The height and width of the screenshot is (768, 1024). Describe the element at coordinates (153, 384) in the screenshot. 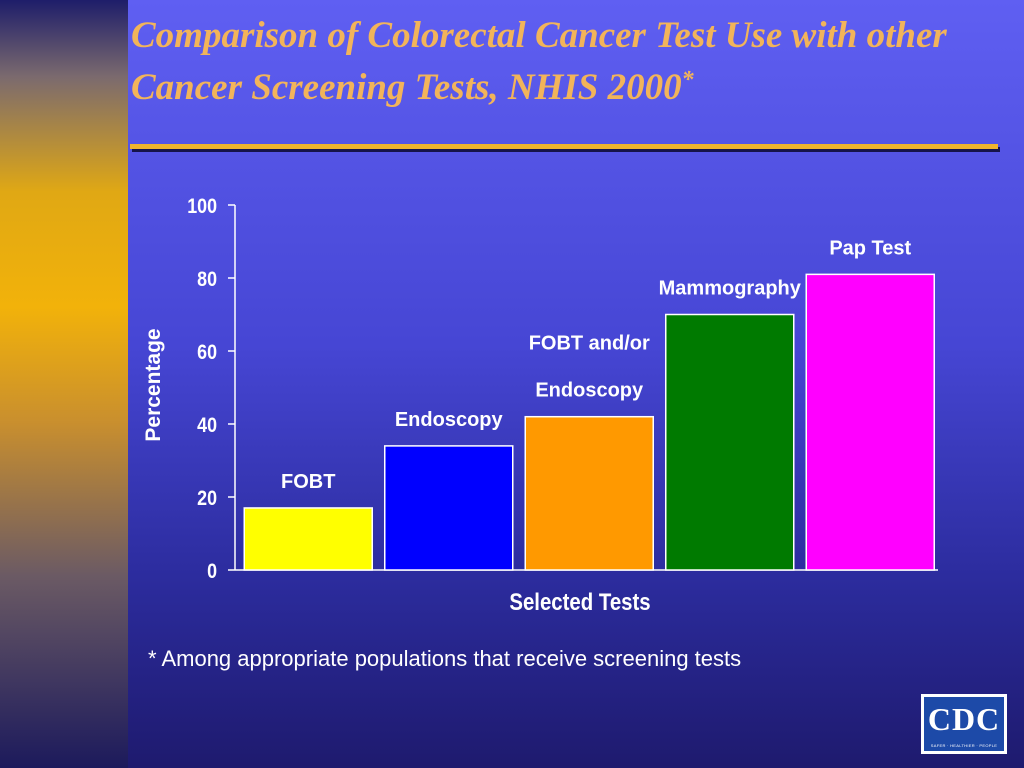

I see `y-axis-title: Percentage` at that location.